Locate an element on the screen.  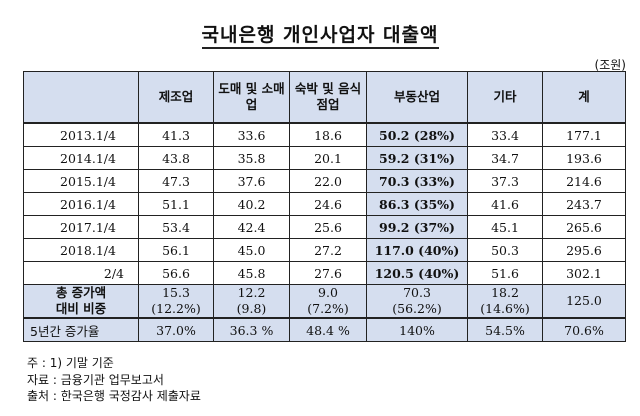
table-cell: 20.1 is located at coordinates (328, 158).